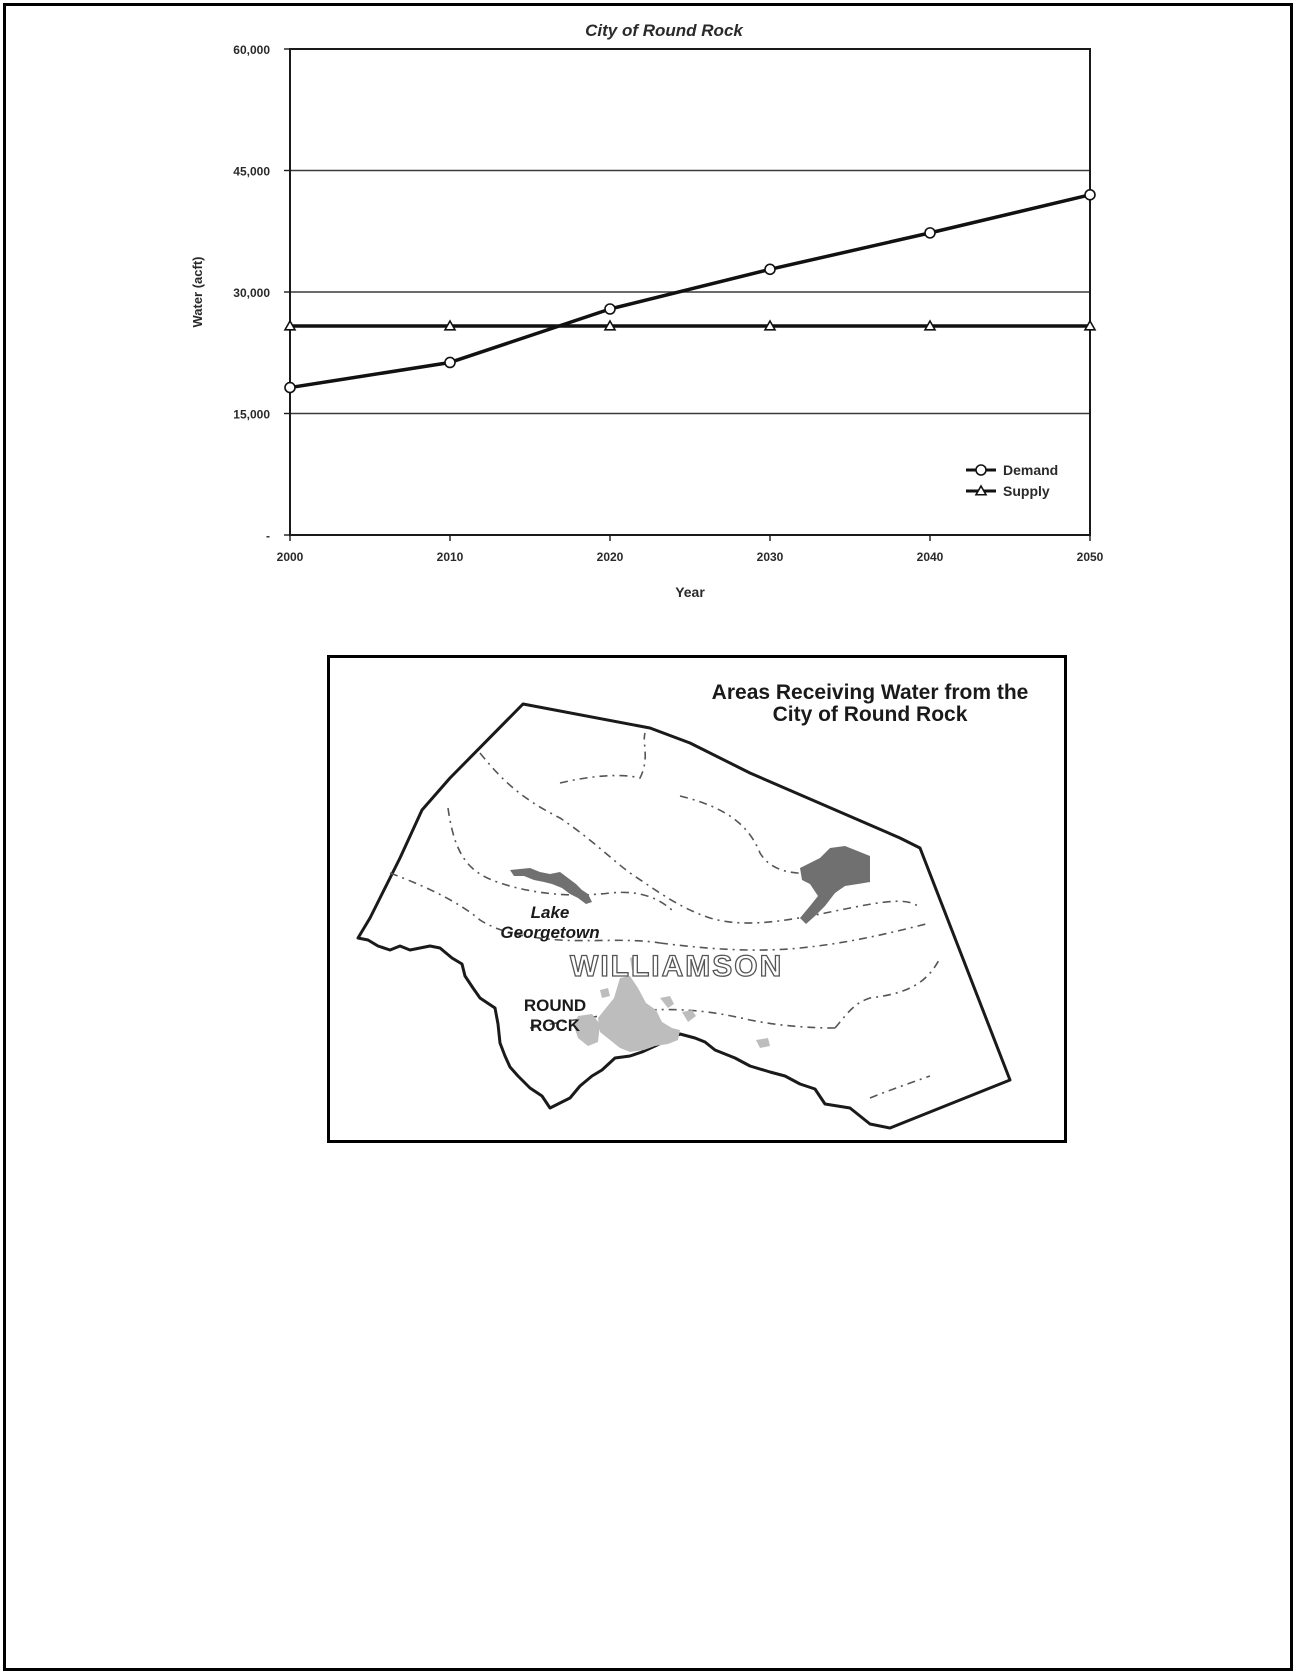  Describe the element at coordinates (251, 415) in the screenshot. I see `y-tick-label: 15,000` at that location.